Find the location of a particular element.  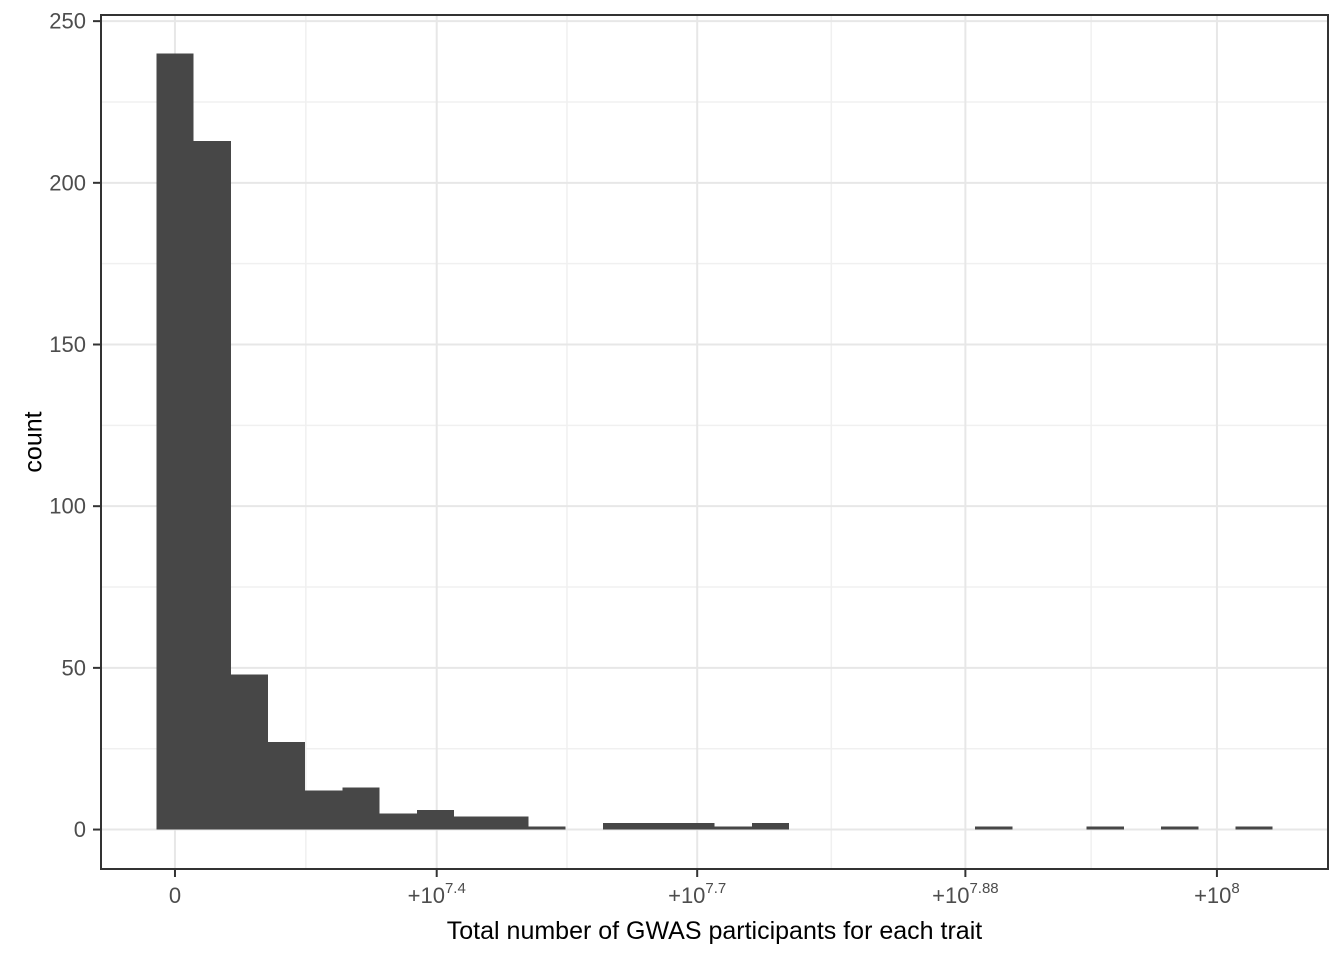

y-tick-label: 50 is located at coordinates (74, 667).